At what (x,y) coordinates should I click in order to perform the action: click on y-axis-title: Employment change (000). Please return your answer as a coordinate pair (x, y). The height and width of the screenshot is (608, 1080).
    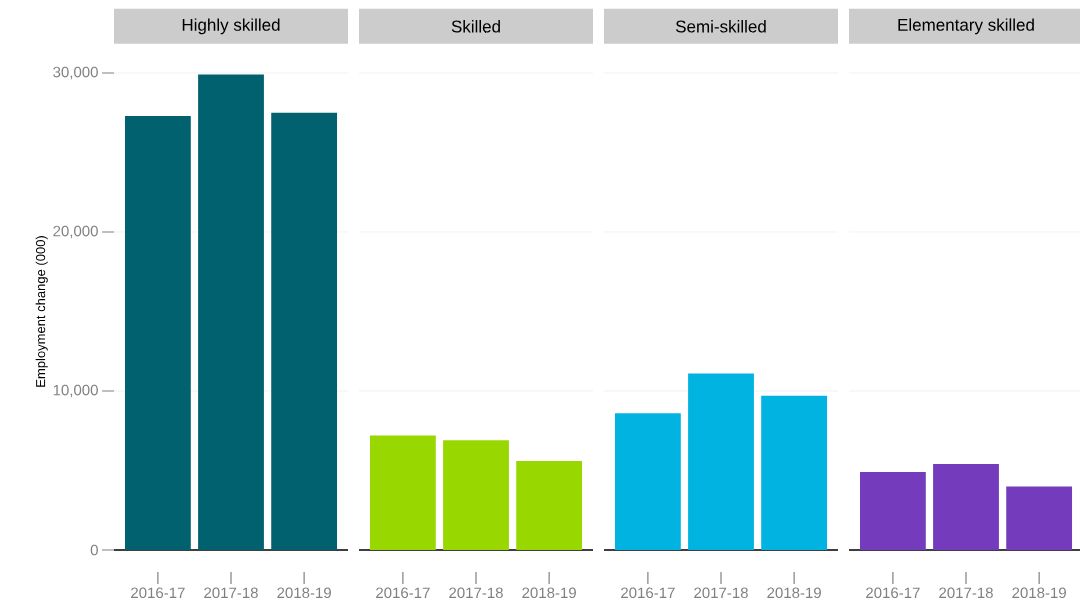
    Looking at the image, I should click on (41, 311).